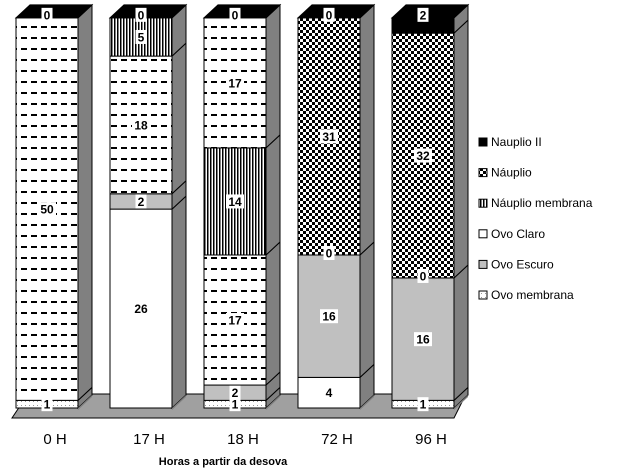  What do you see at coordinates (54, 439) in the screenshot?
I see `x-tick-label: 0 H` at bounding box center [54, 439].